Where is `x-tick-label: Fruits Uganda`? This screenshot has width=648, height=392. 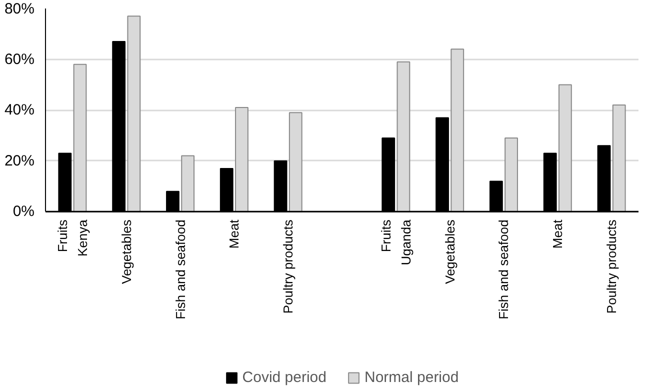
x-tick-label: Fruits Uganda is located at coordinates (396, 242).